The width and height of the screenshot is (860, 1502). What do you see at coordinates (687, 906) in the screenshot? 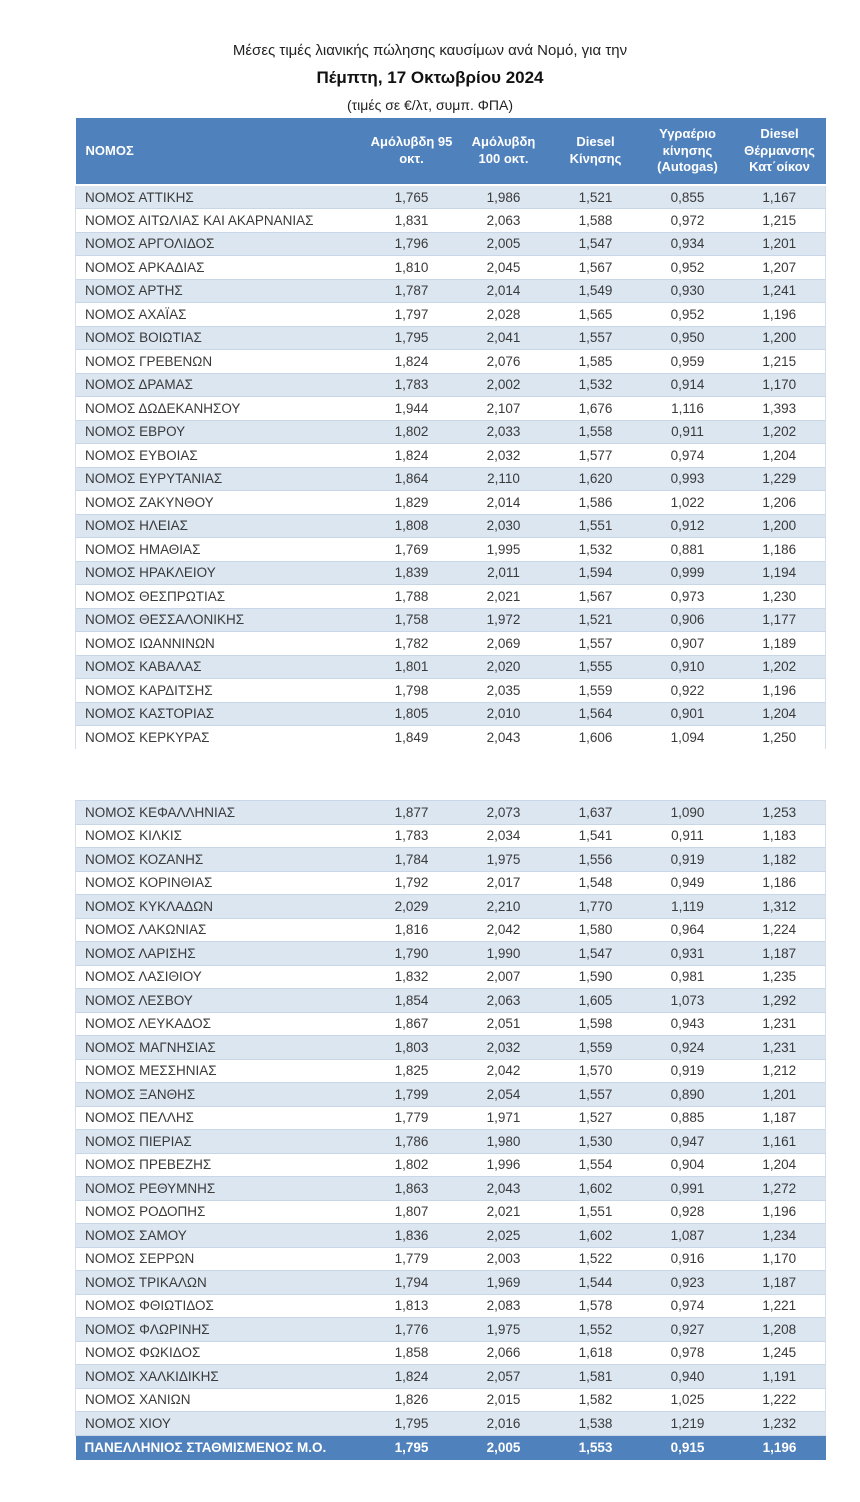
I see `price-value: 1,119` at bounding box center [687, 906].